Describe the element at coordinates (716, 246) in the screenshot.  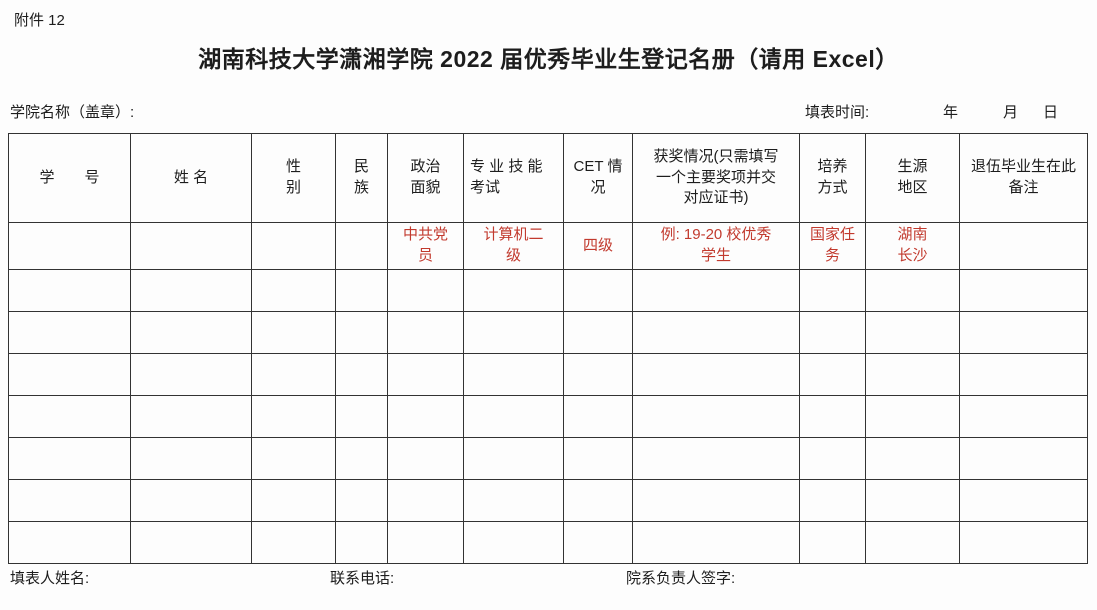
I see `example-cell-awards: 例: 19-20 校优秀 学生` at that location.